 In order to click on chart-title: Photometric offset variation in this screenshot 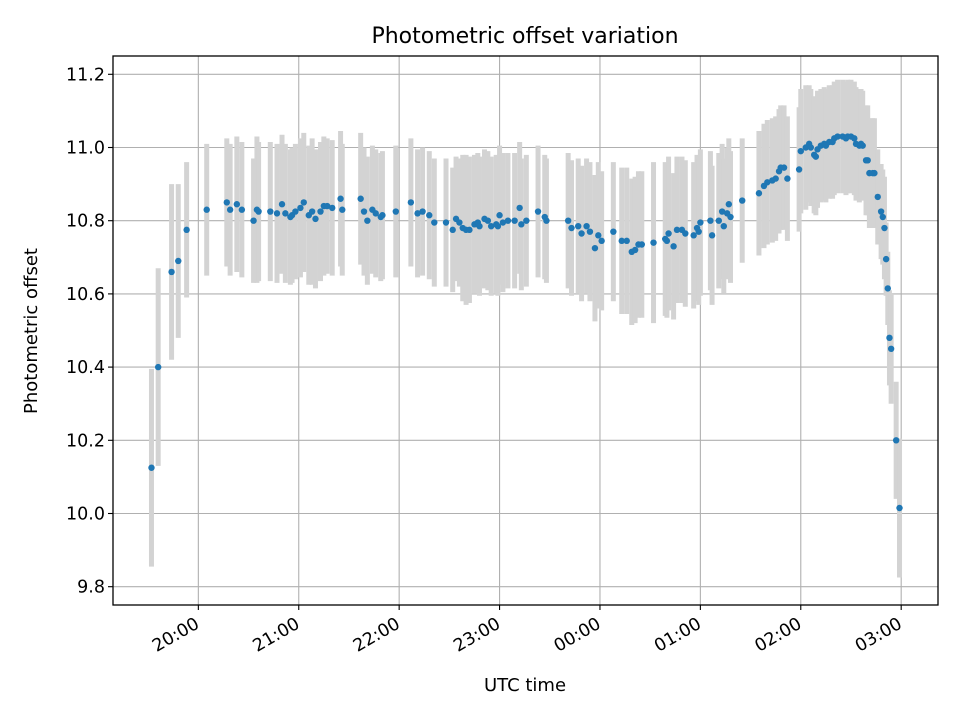, I will do `click(524, 36)`.